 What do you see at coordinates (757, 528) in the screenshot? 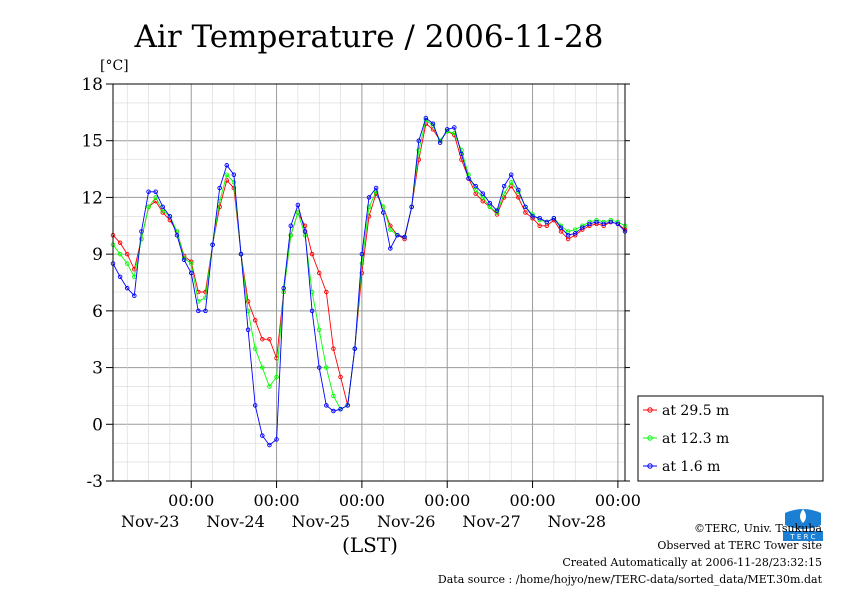
I see `copyright-text: ©TERC, Univ. Tsukuba` at bounding box center [757, 528].